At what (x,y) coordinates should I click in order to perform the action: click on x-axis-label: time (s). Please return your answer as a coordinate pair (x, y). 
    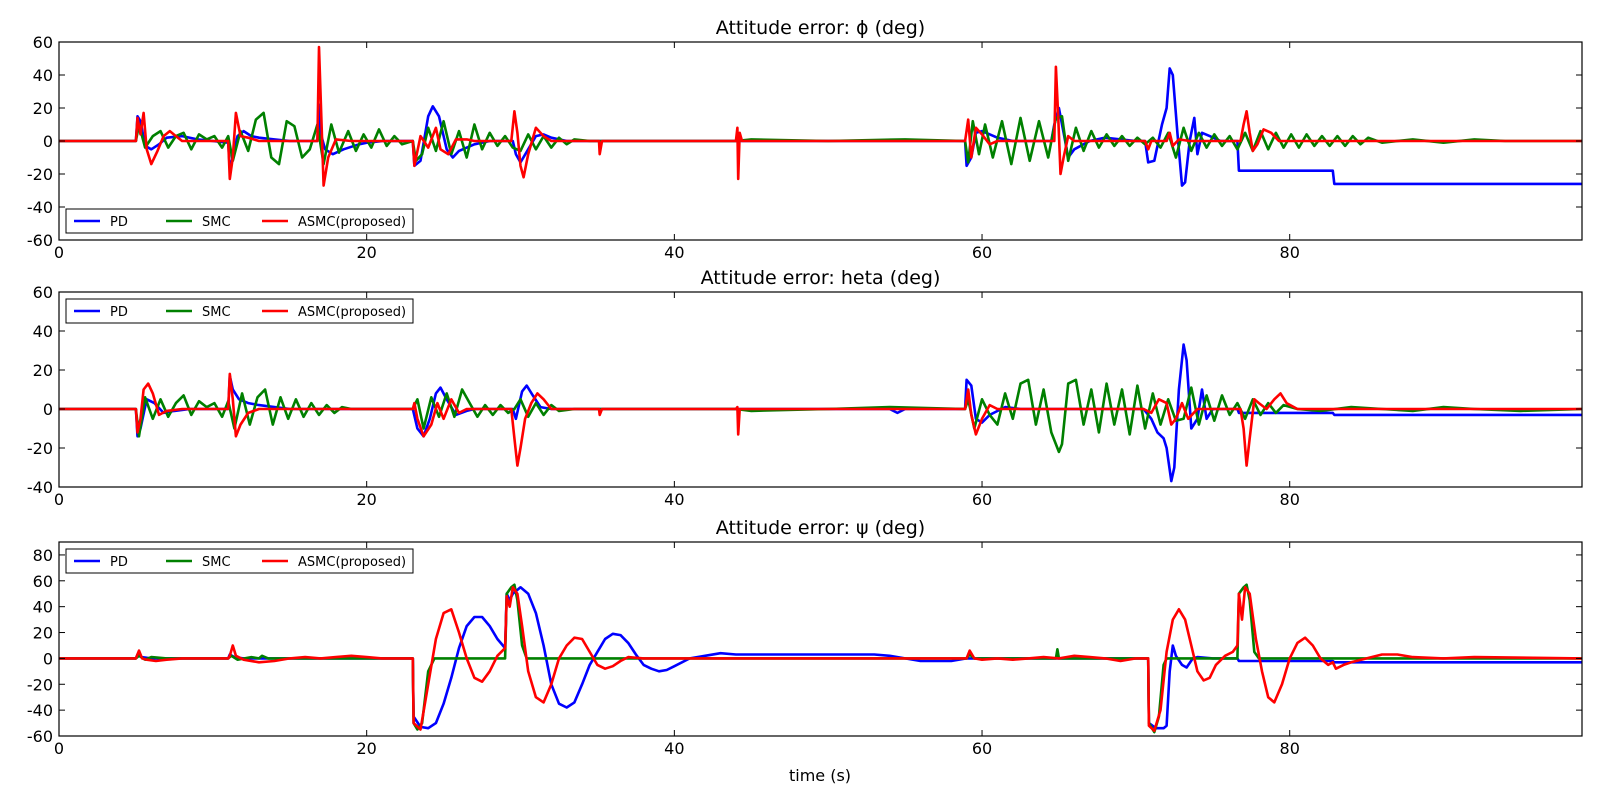
    Looking at the image, I should click on (820, 775).